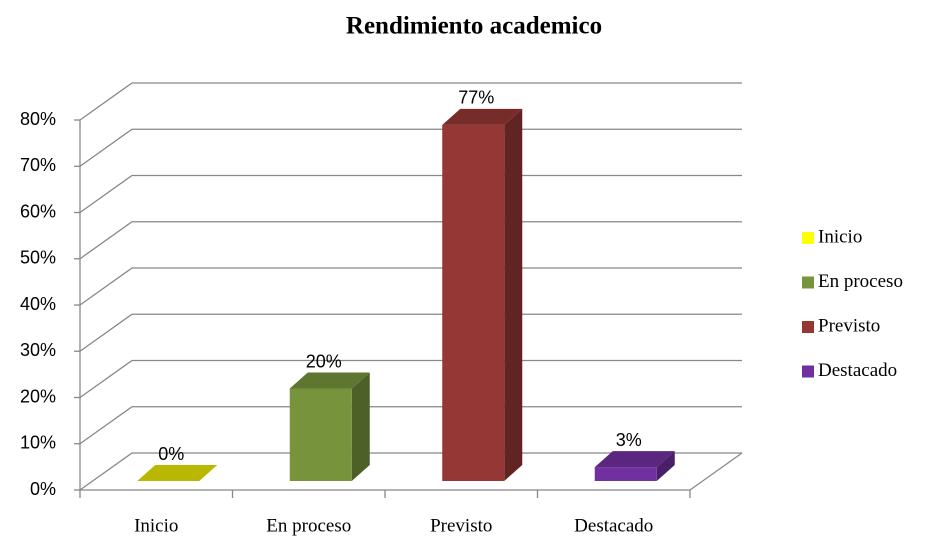  Describe the element at coordinates (156, 525) in the screenshot. I see `x-tick-label: Inicio` at that location.